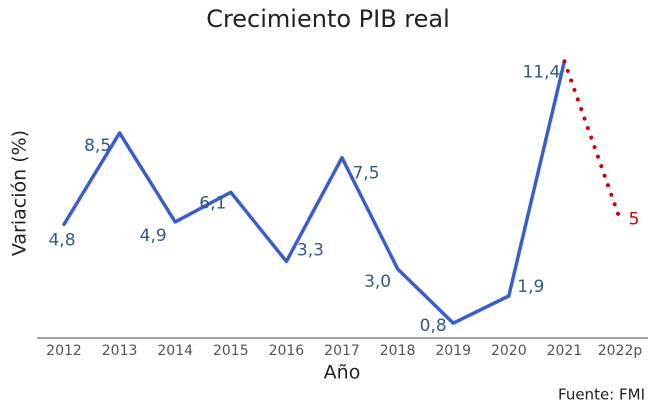 Image resolution: width=648 pixels, height=407 pixels. I want to click on data-label: 7,5, so click(365, 174).